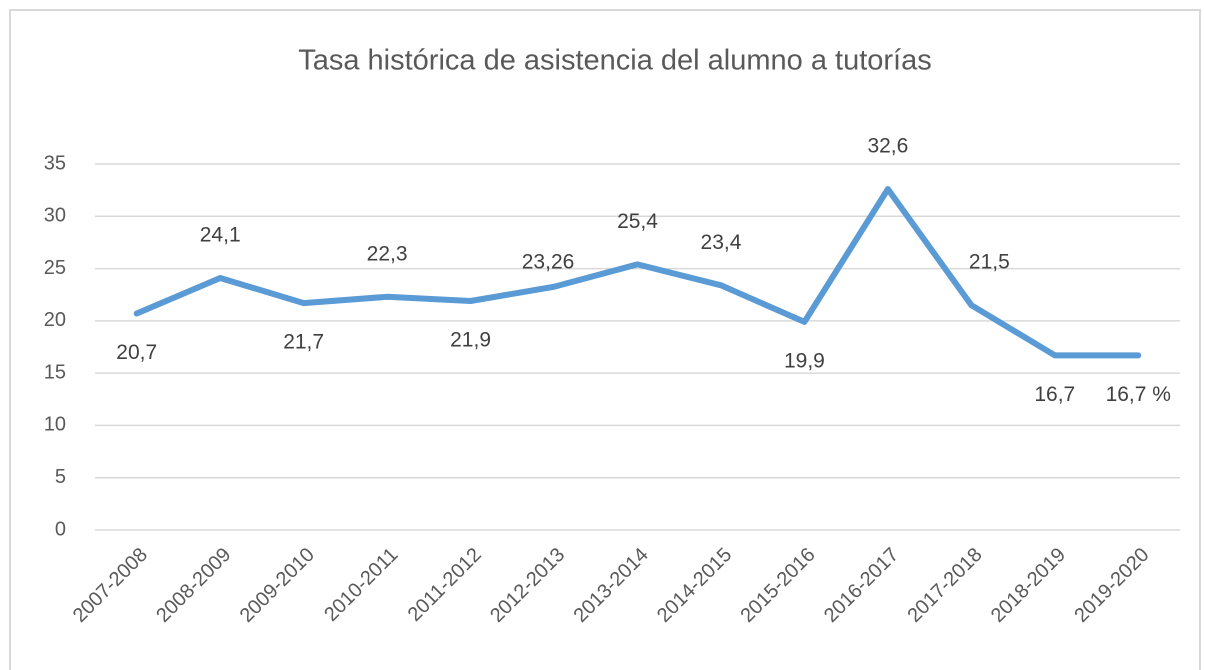 Image resolution: width=1205 pixels, height=670 pixels. I want to click on y-tick-label: 35, so click(55, 163).